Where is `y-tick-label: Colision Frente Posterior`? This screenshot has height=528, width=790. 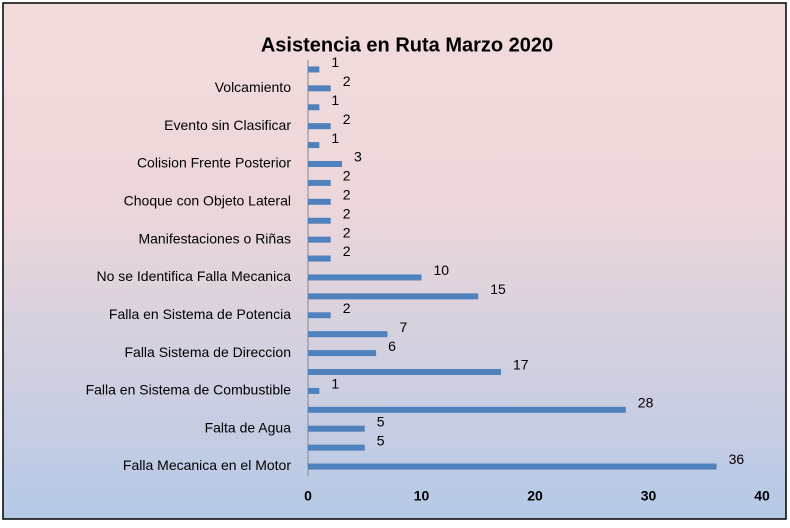 y-tick-label: Colision Frente Posterior is located at coordinates (214, 163).